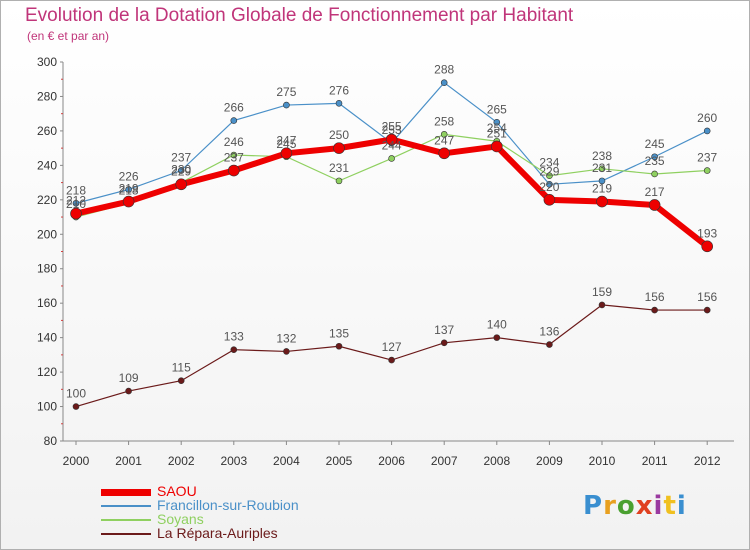 The height and width of the screenshot is (550, 750). I want to click on data-label: 251, so click(497, 133).